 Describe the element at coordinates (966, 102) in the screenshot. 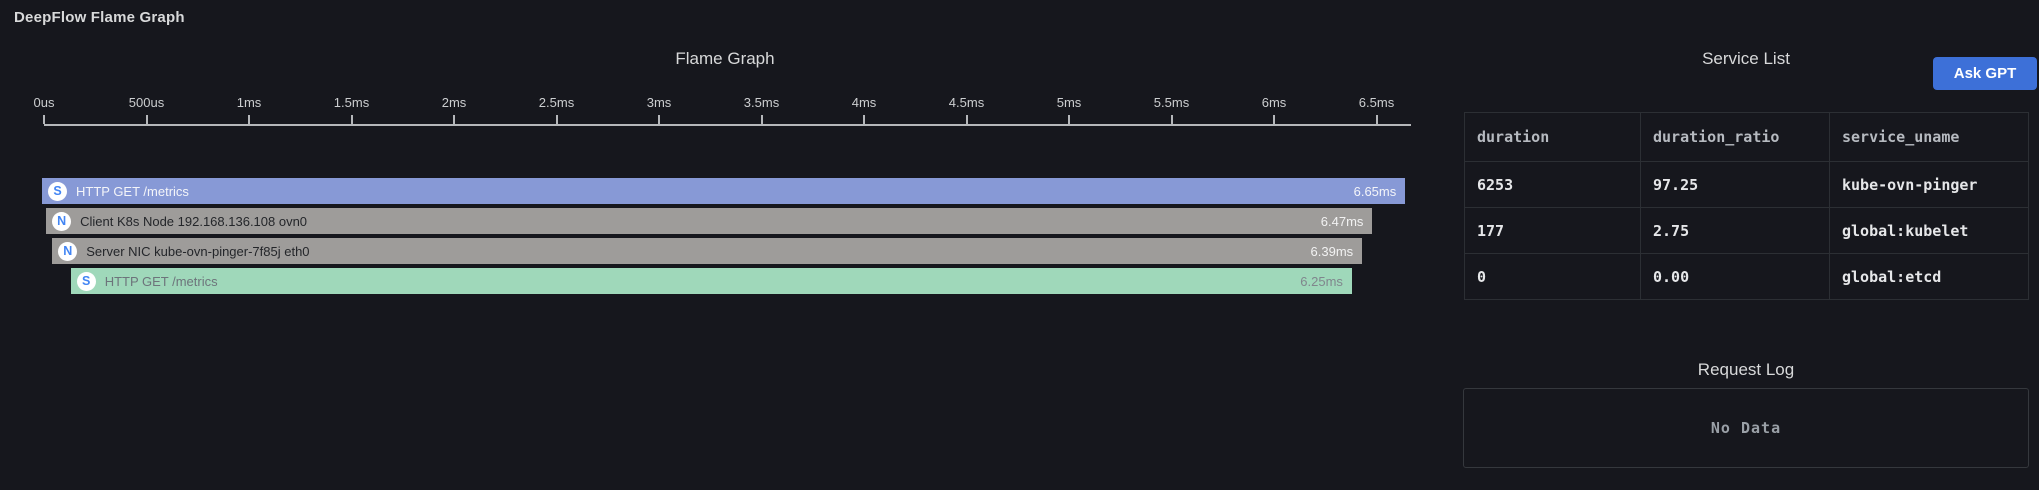

I see `axis-tick-label: 4.5ms` at that location.